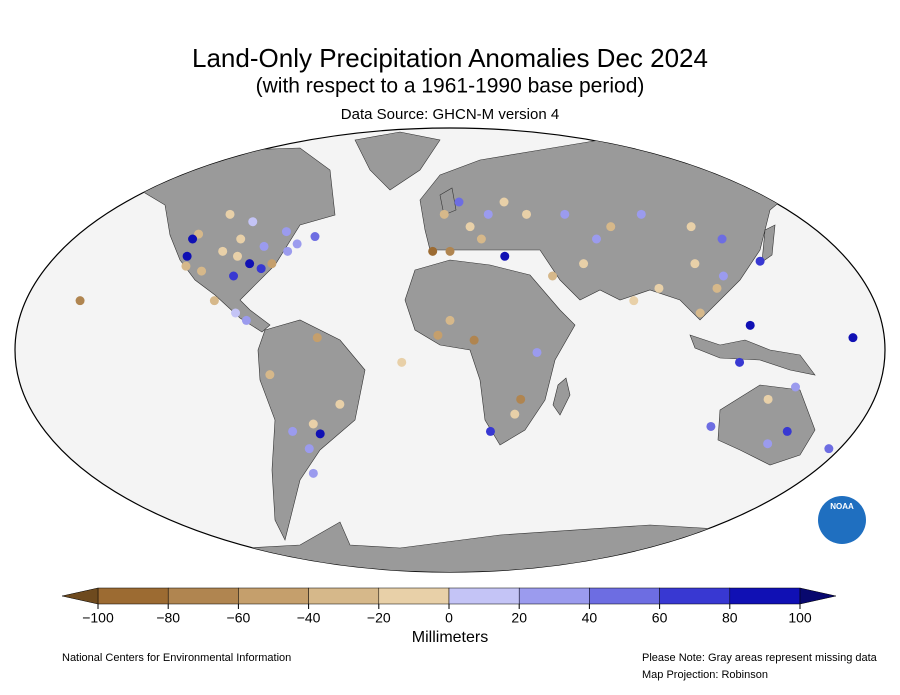  Describe the element at coordinates (309, 618) in the screenshot. I see `colorbar-tick-label: −40` at that location.